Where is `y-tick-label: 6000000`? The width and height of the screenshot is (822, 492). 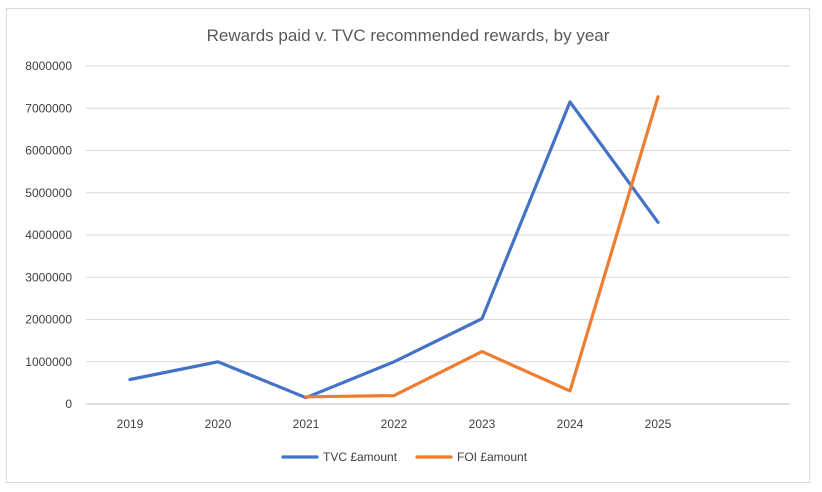 y-tick-label: 6000000 is located at coordinates (48, 151).